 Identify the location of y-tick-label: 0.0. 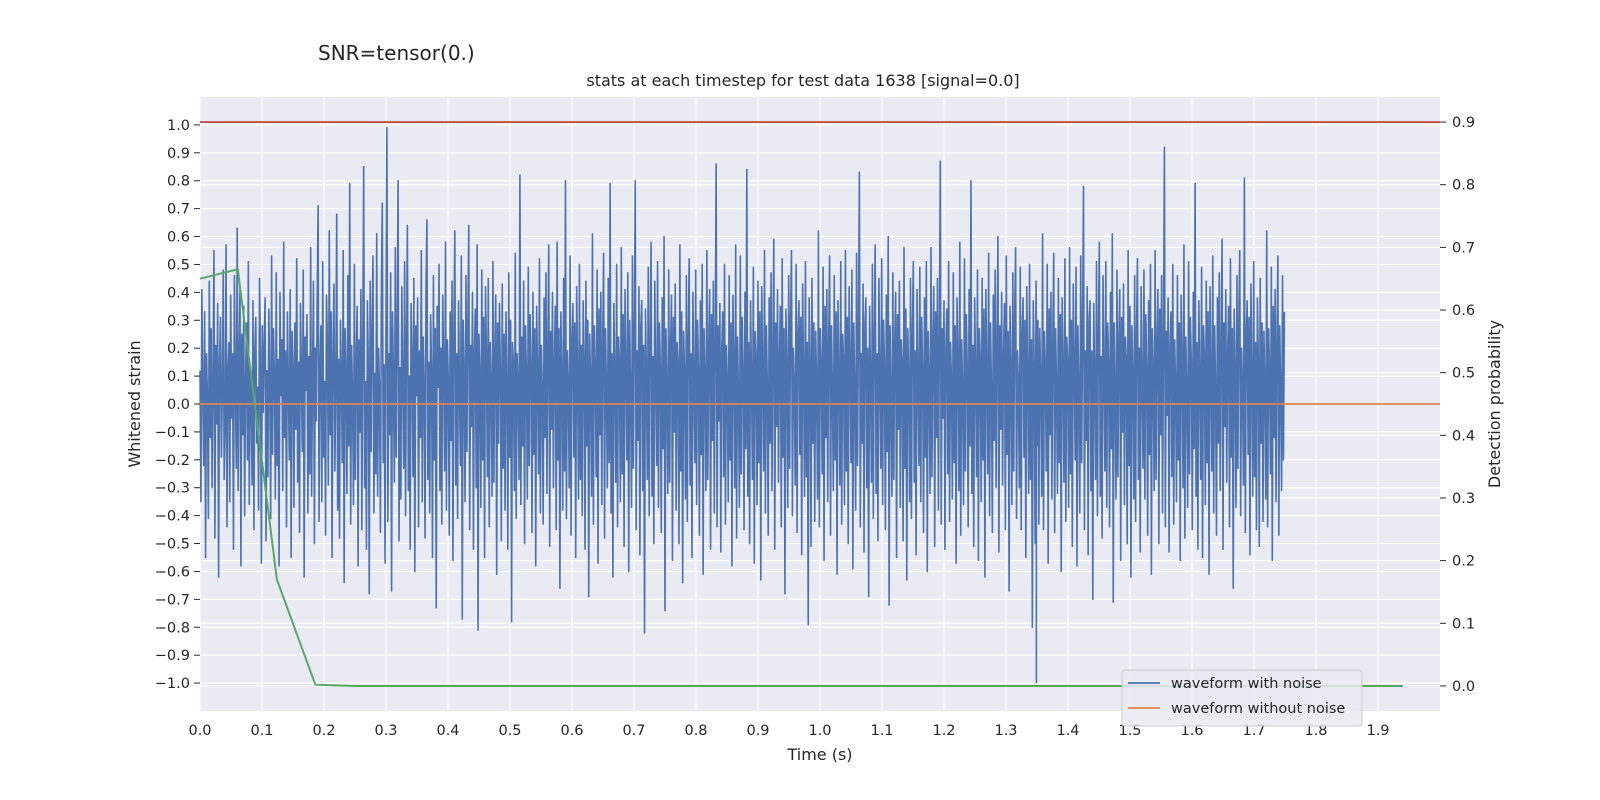
(178, 405).